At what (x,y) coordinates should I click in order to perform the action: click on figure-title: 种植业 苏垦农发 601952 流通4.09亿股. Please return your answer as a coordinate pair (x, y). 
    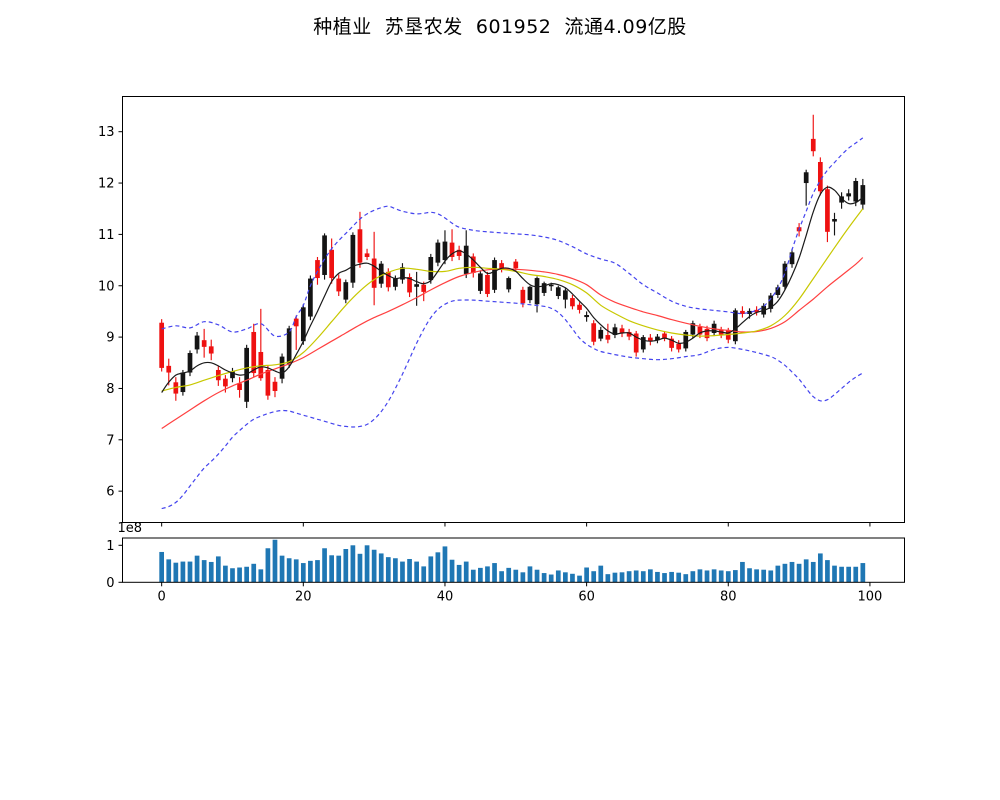
    Looking at the image, I should click on (500, 27).